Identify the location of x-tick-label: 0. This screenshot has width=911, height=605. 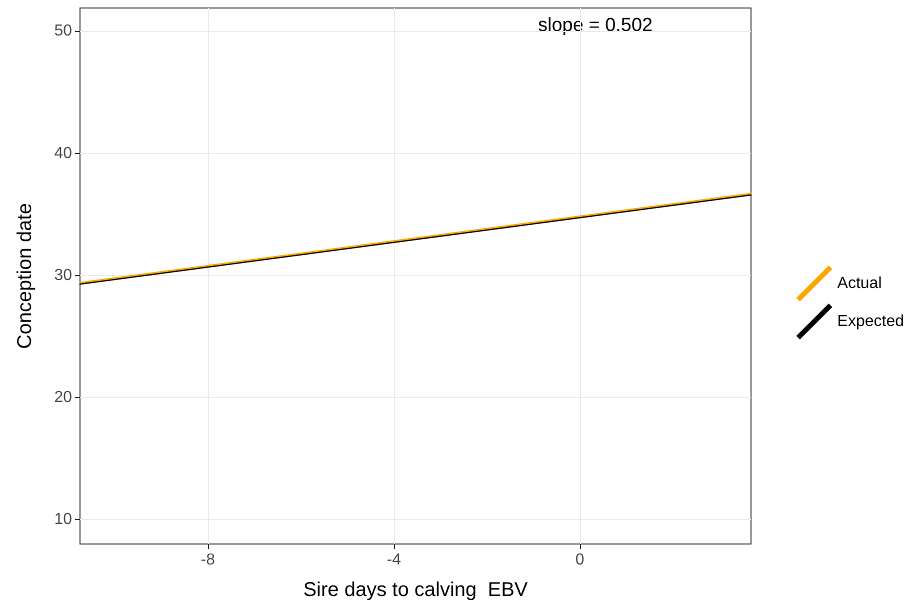
(579, 560).